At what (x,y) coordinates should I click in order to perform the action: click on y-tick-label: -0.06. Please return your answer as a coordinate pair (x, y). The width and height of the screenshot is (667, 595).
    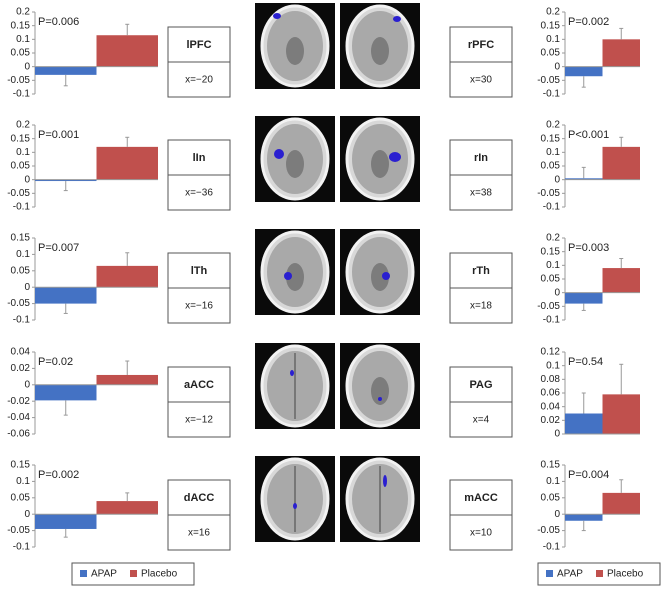
    Looking at the image, I should click on (18, 434).